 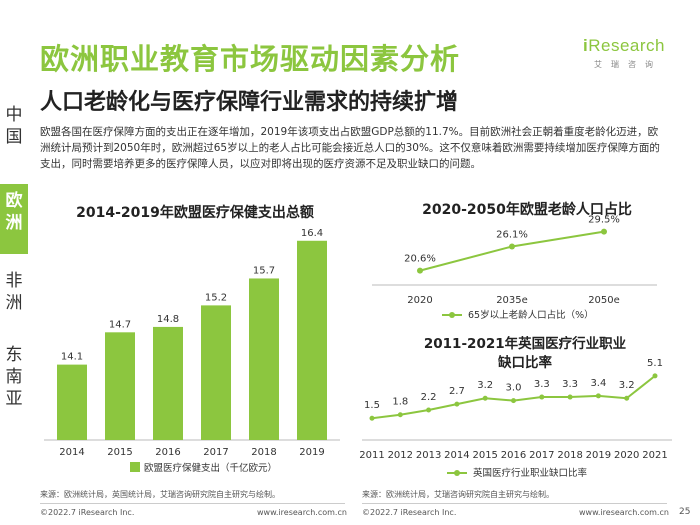 I want to click on data-label: 2.2, so click(x=429, y=397).